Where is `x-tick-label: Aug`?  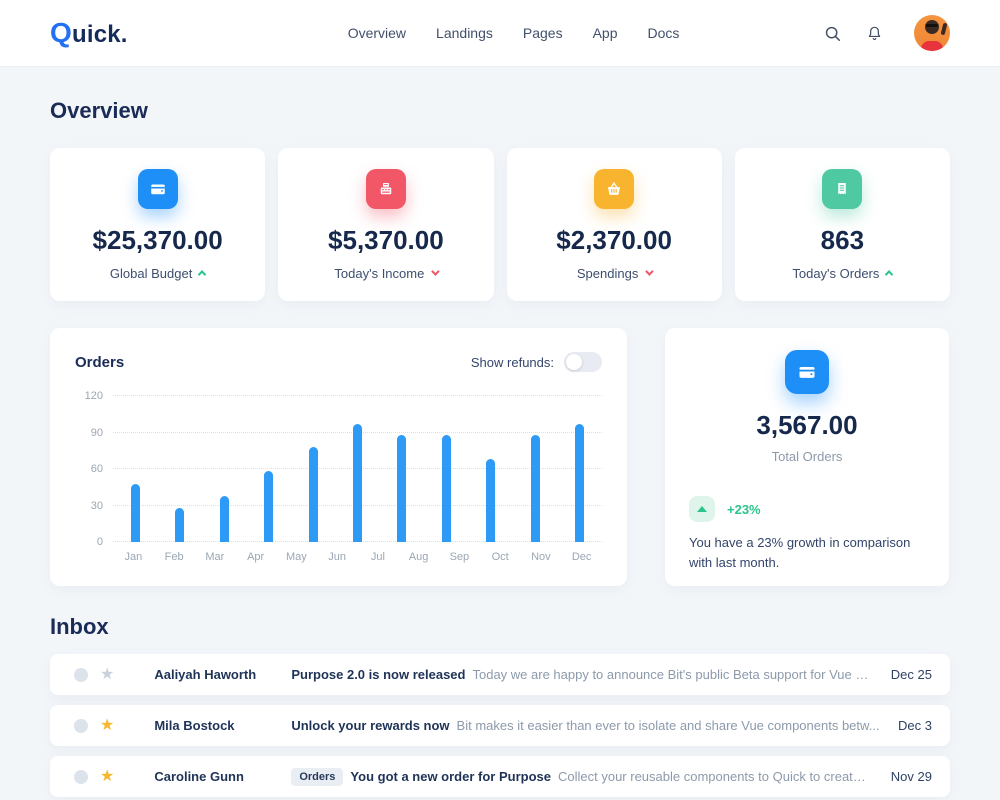 x-tick-label: Aug is located at coordinates (418, 557).